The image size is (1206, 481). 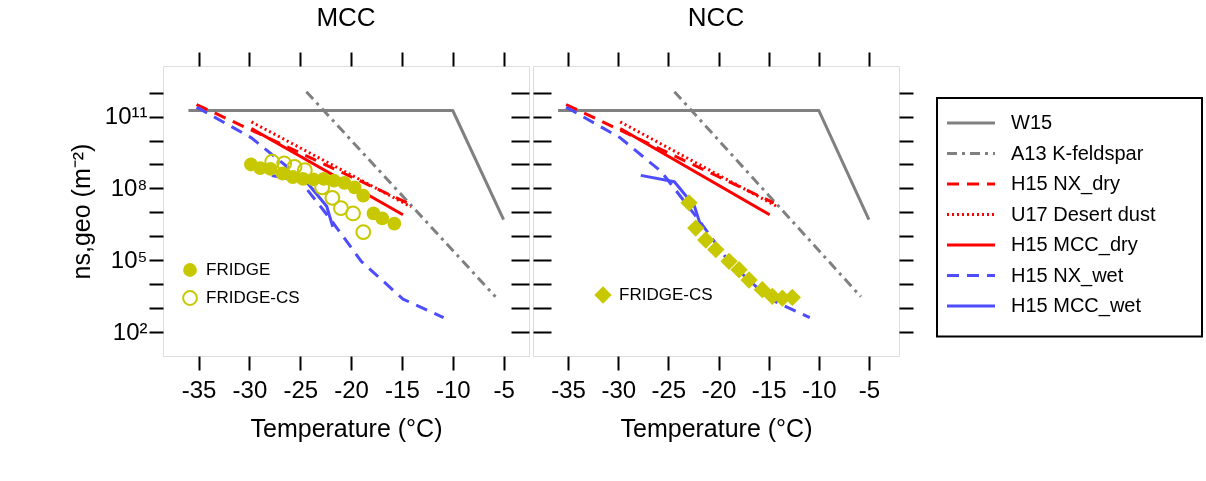 What do you see at coordinates (1074, 244) in the screenshot?
I see `legend-label: H15 MCC_dry` at bounding box center [1074, 244].